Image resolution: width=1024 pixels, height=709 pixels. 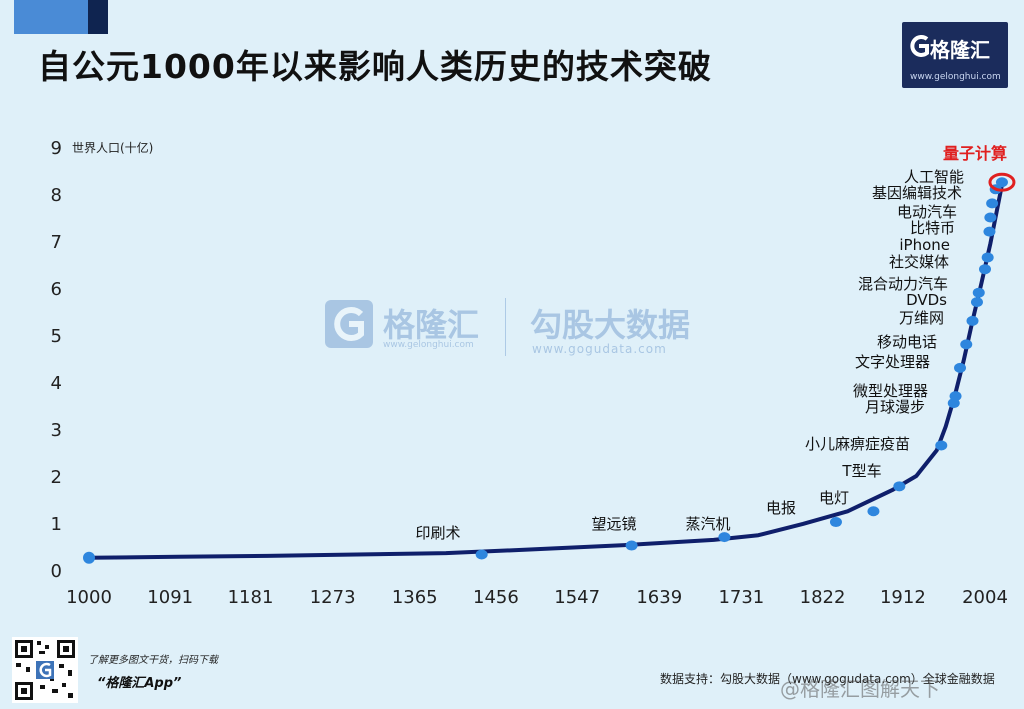 I want to click on footer-app-name: “格隆汇App”, so click(x=139, y=683).